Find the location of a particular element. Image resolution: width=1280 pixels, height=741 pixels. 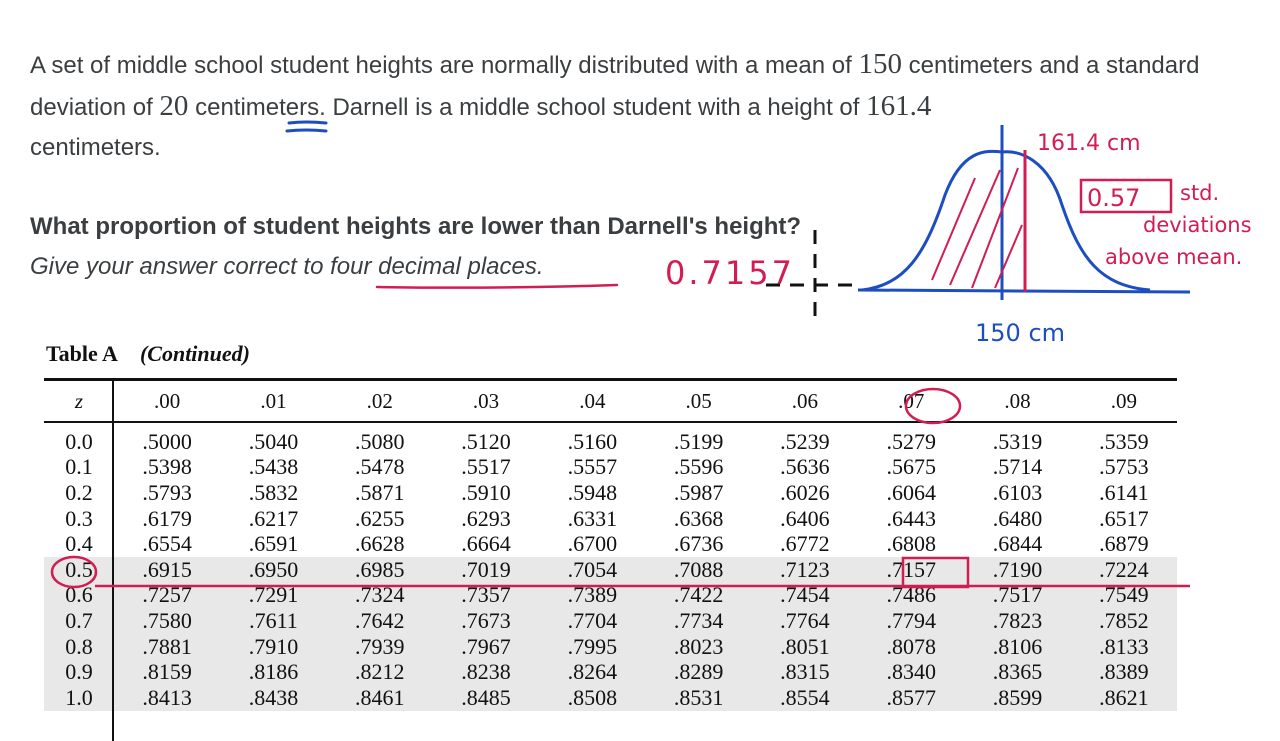

probability-cell: .7704 is located at coordinates (592, 620).